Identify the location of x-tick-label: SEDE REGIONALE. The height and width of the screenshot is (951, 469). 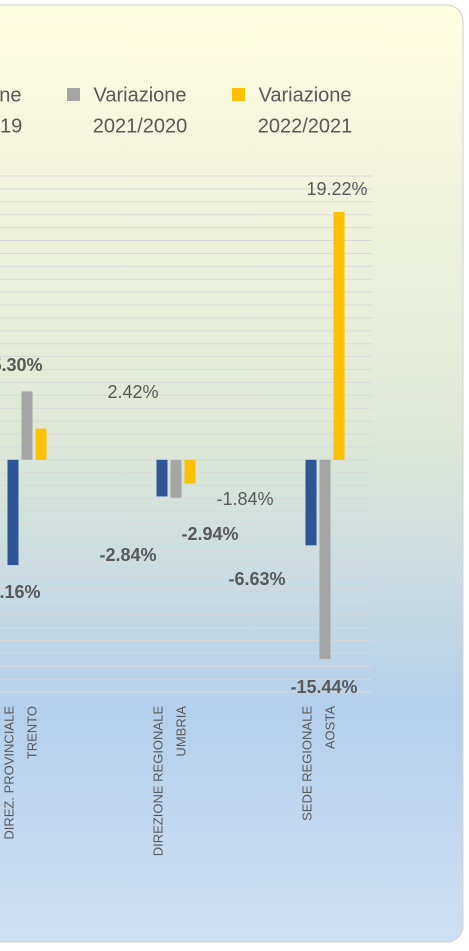
(306, 763).